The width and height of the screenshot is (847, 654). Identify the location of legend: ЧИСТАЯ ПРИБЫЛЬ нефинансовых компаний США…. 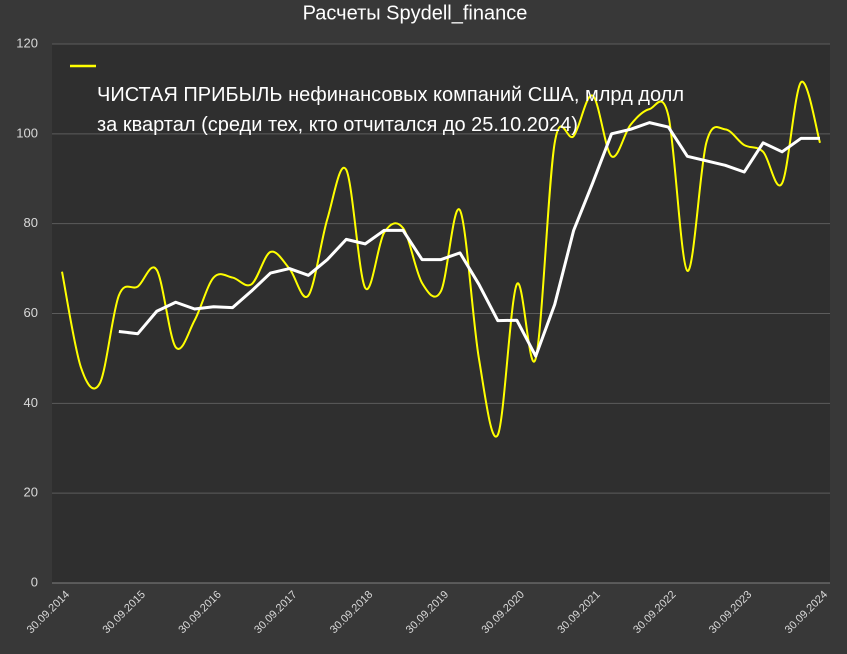
(390, 110).